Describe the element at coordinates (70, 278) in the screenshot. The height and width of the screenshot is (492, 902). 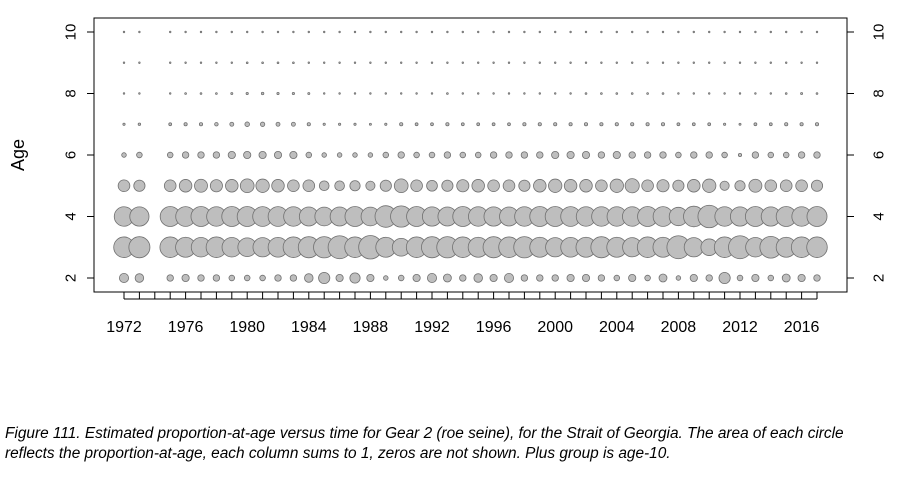
I see `y-tick-label-left-2: 2` at that location.